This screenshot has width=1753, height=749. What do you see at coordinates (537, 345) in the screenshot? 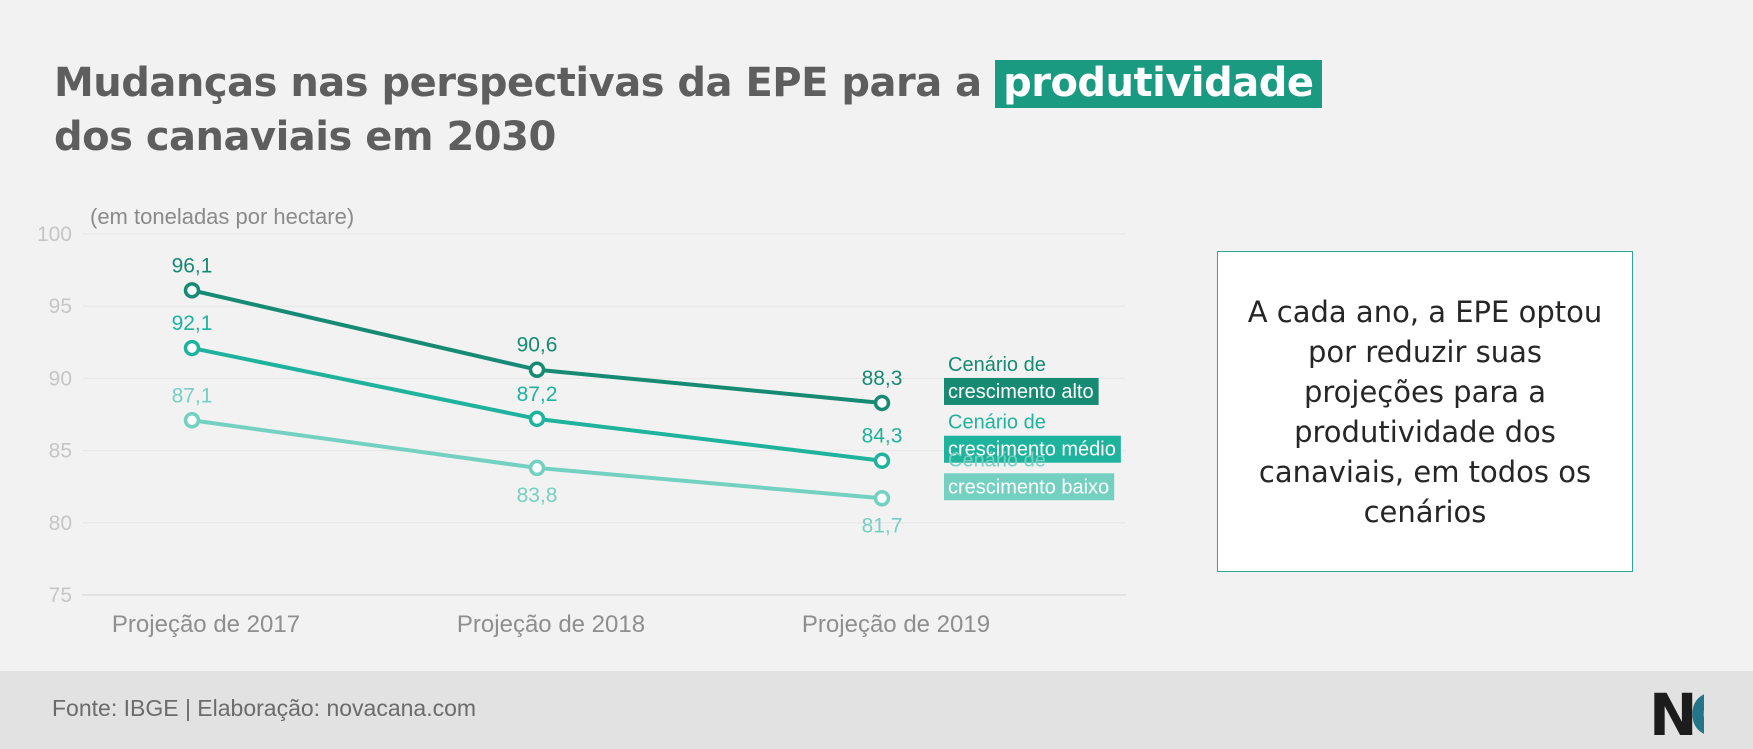
I see `data-label-alto: 90,6` at bounding box center [537, 345].